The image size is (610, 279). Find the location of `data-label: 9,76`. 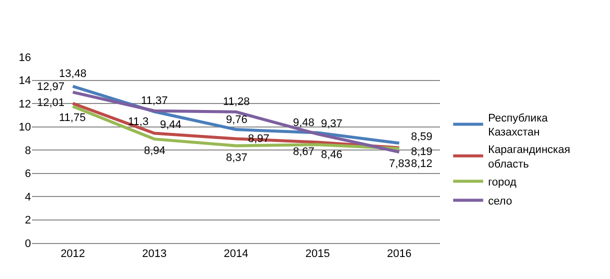

data-label: 9,76 is located at coordinates (237, 120).